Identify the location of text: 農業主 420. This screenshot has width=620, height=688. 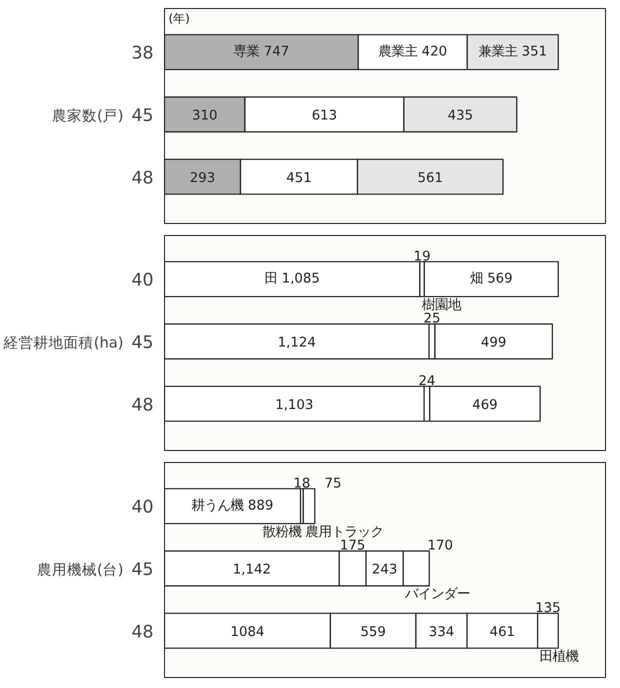
(413, 52).